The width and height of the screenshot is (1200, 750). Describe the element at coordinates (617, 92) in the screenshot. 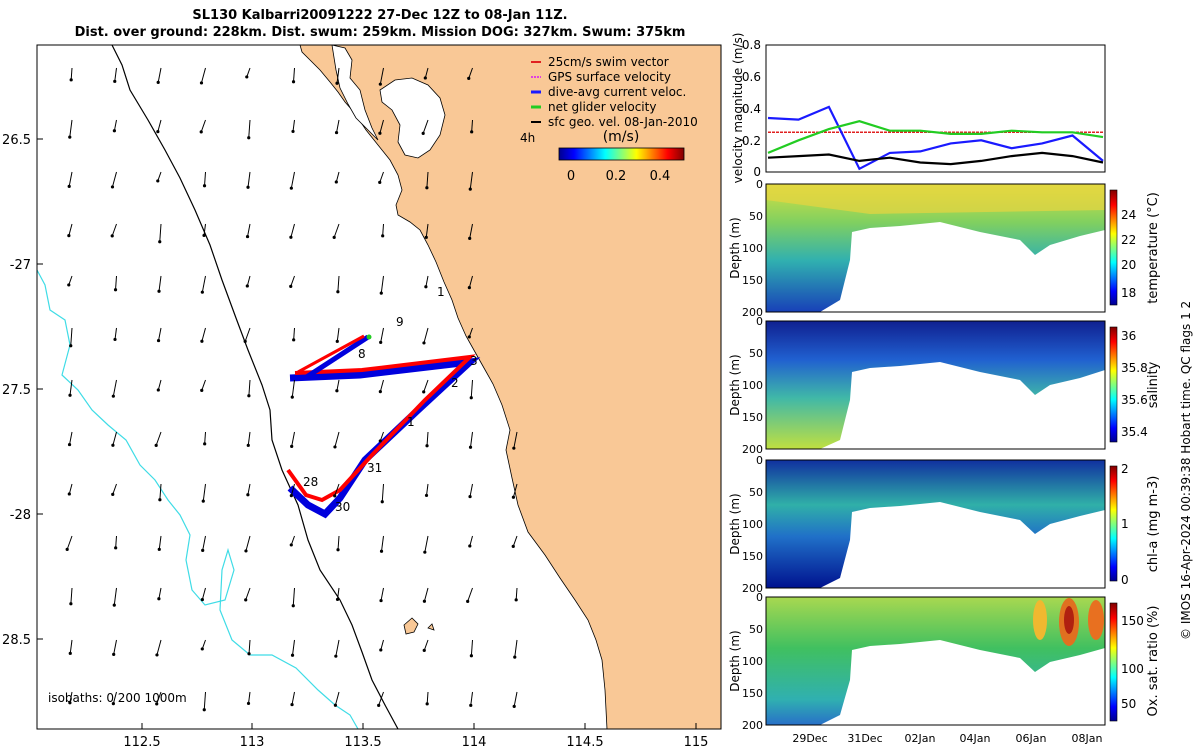

I see `legend-label-dive-avg: dive-avg current veloc.` at that location.